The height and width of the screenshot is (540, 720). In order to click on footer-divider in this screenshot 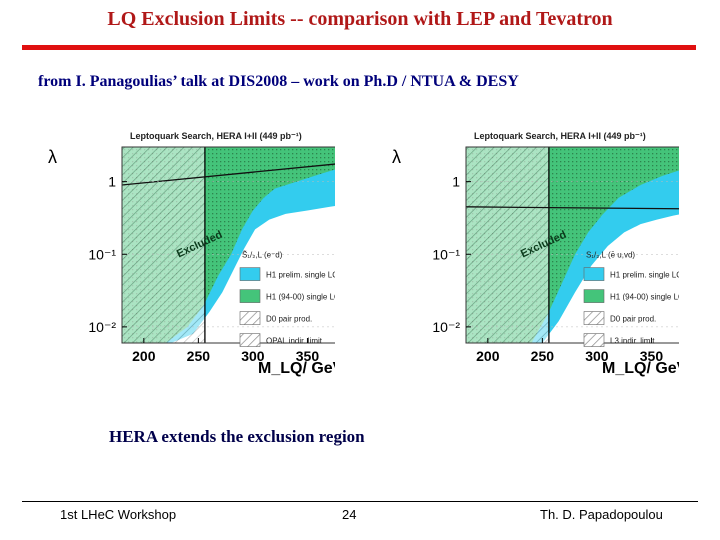, I will do `click(360, 501)`.